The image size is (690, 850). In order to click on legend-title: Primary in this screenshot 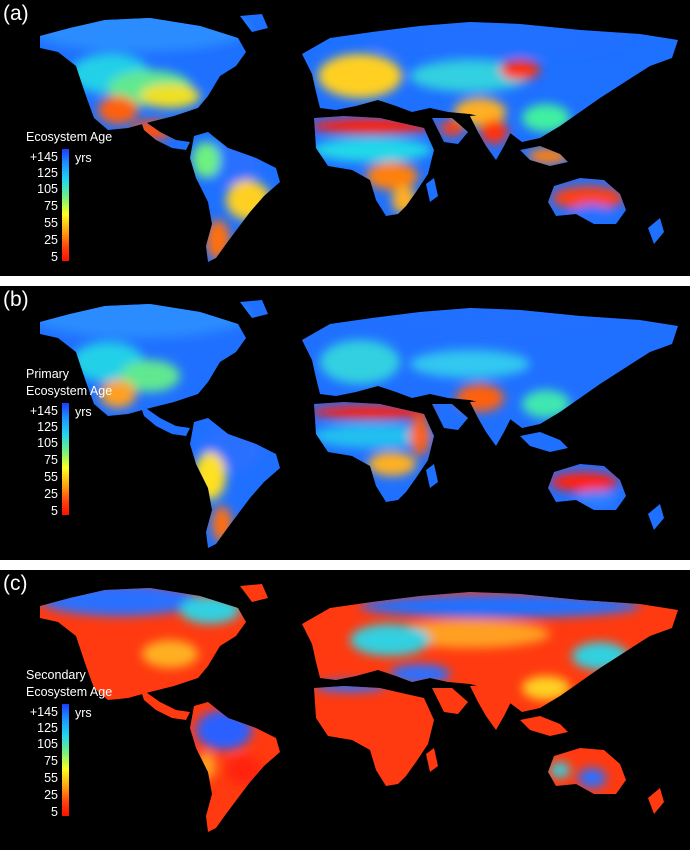, I will do `click(48, 374)`.